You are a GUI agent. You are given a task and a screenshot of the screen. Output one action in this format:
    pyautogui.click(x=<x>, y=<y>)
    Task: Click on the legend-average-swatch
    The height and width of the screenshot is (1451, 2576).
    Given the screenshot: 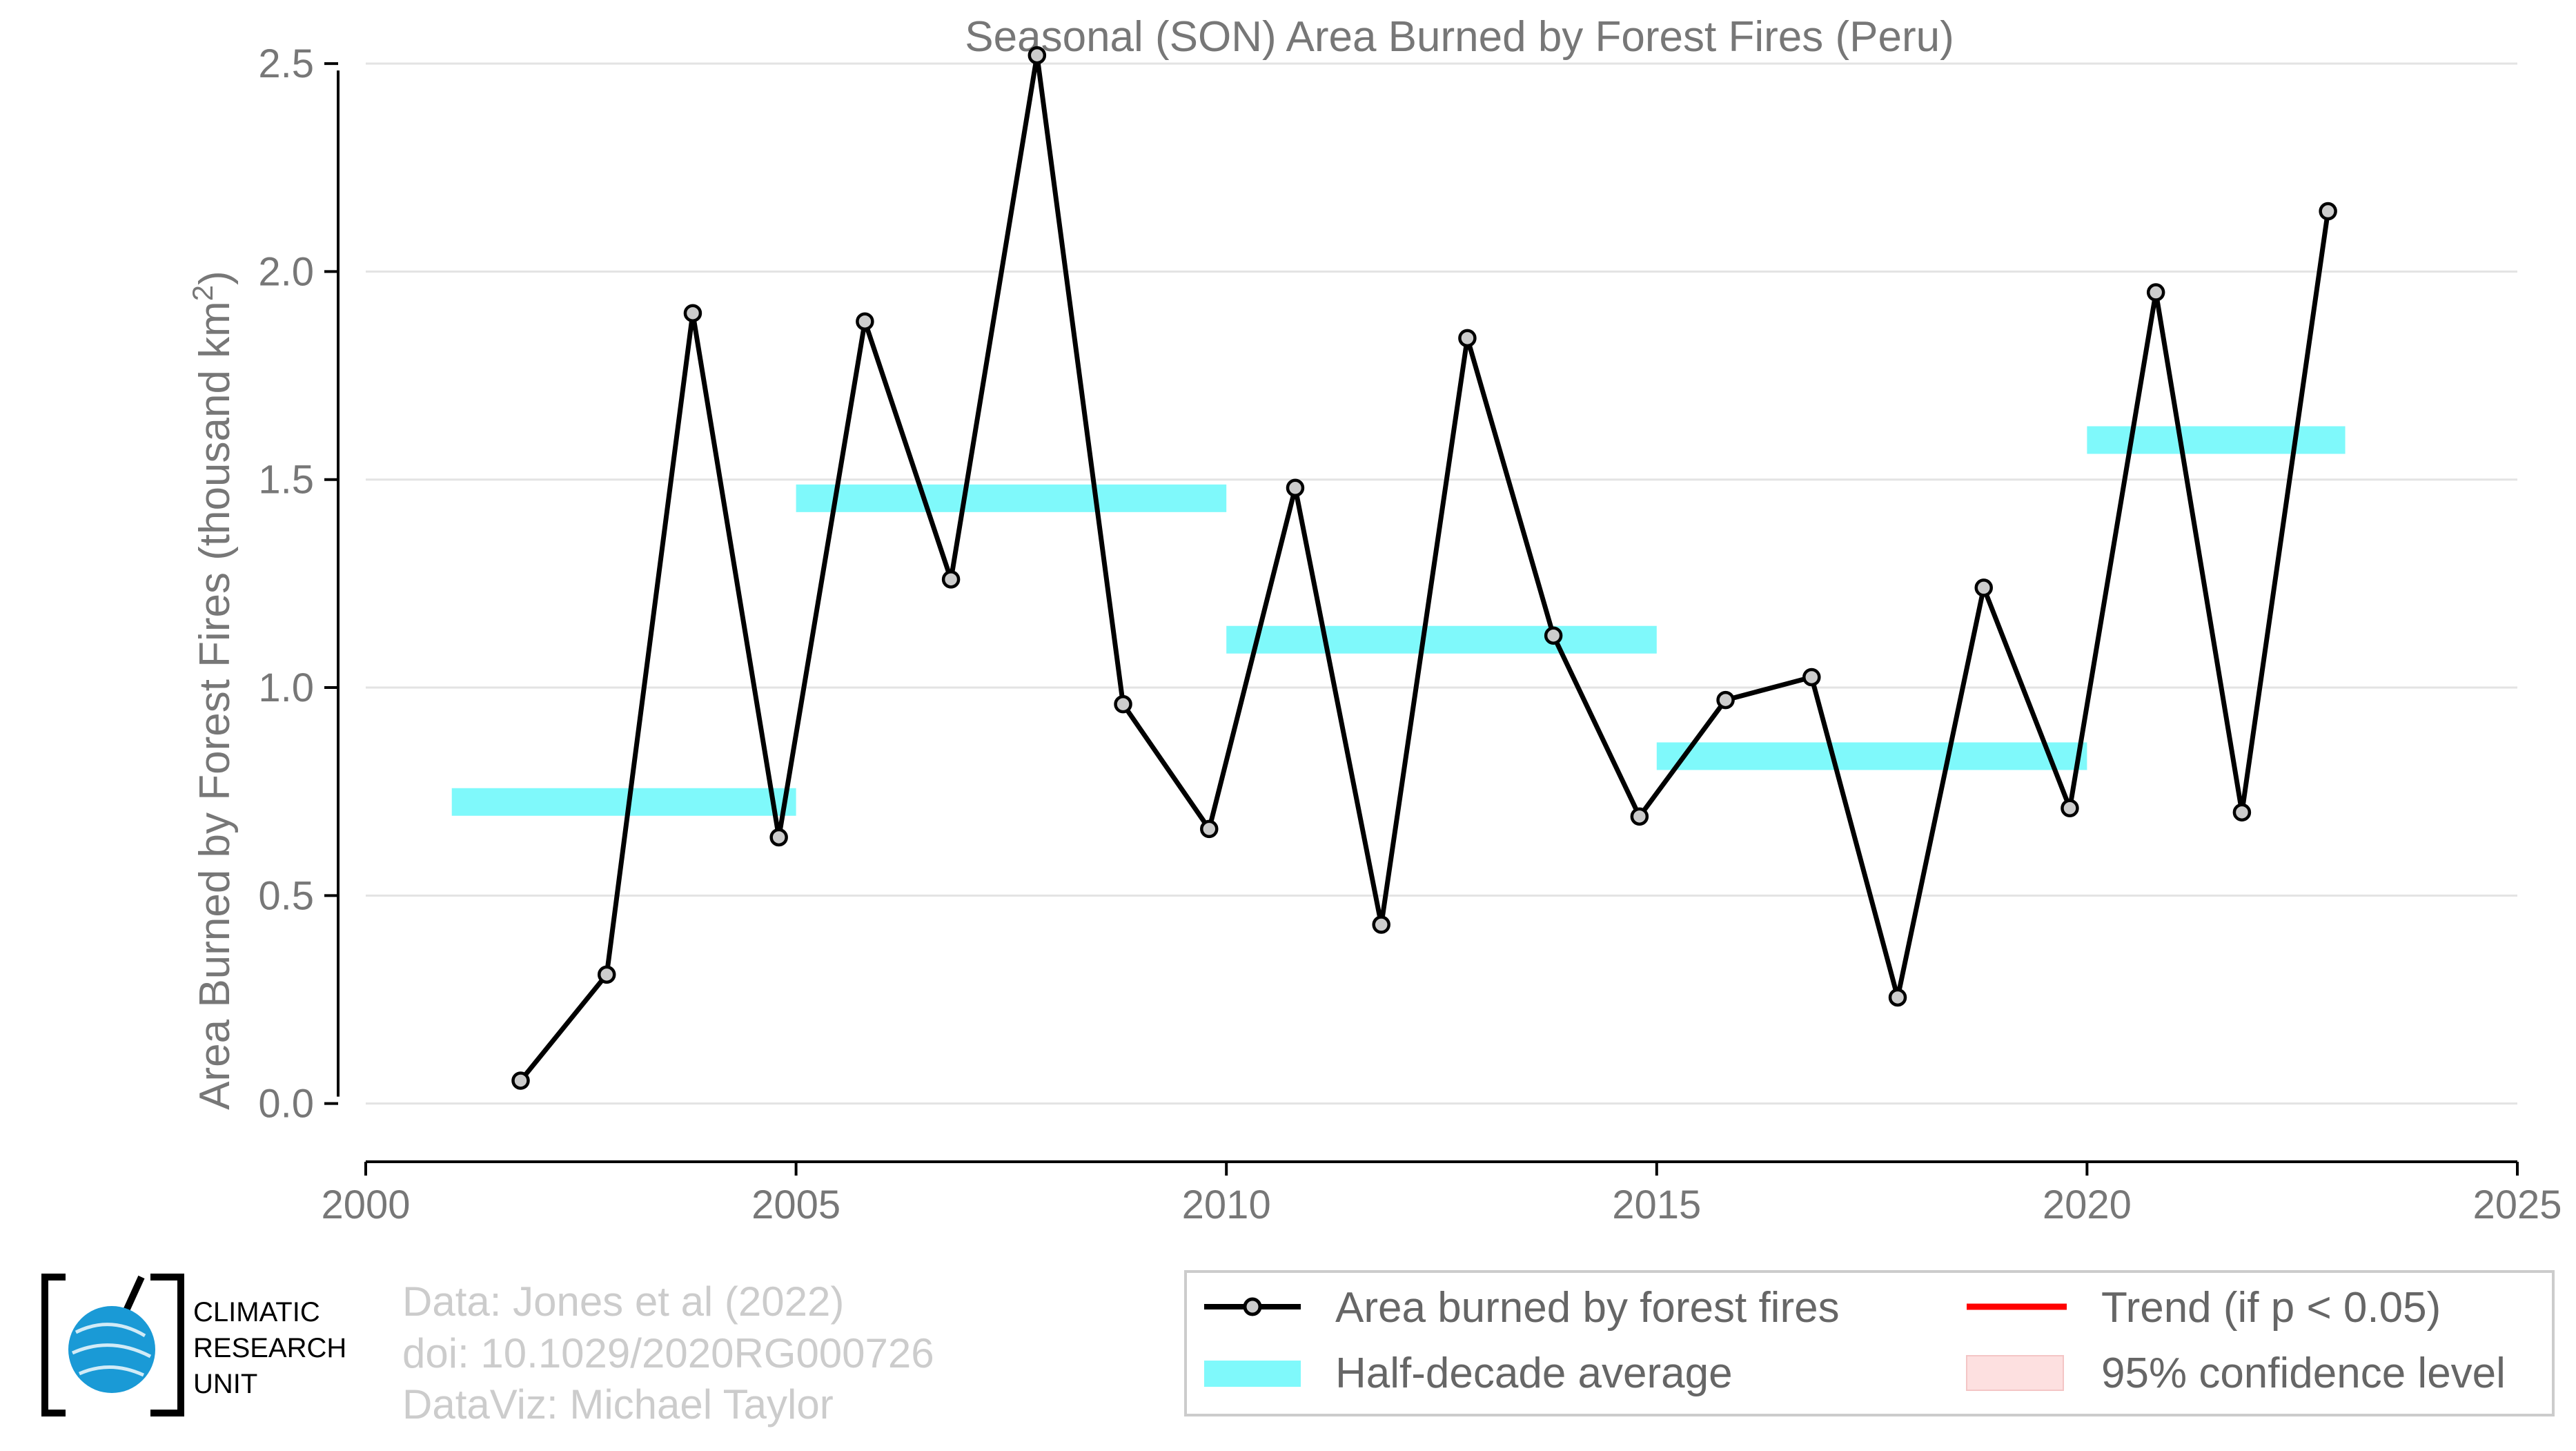 What is the action you would take?
    pyautogui.click(x=1252, y=1374)
    